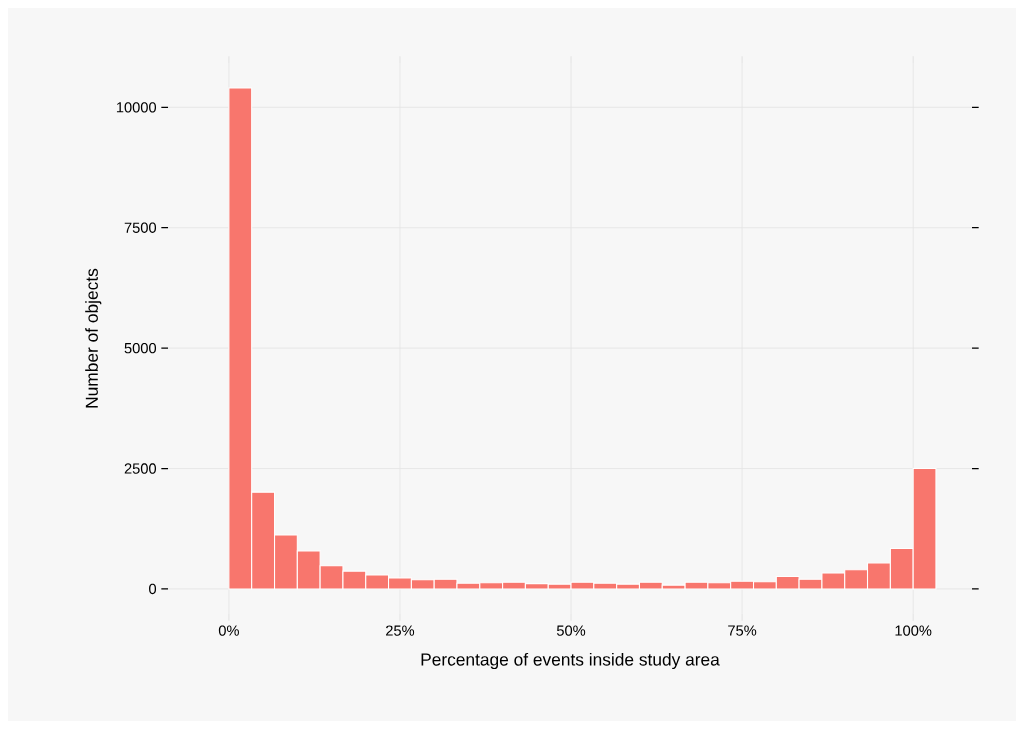  I want to click on y-tick-label: 0, so click(153, 589).